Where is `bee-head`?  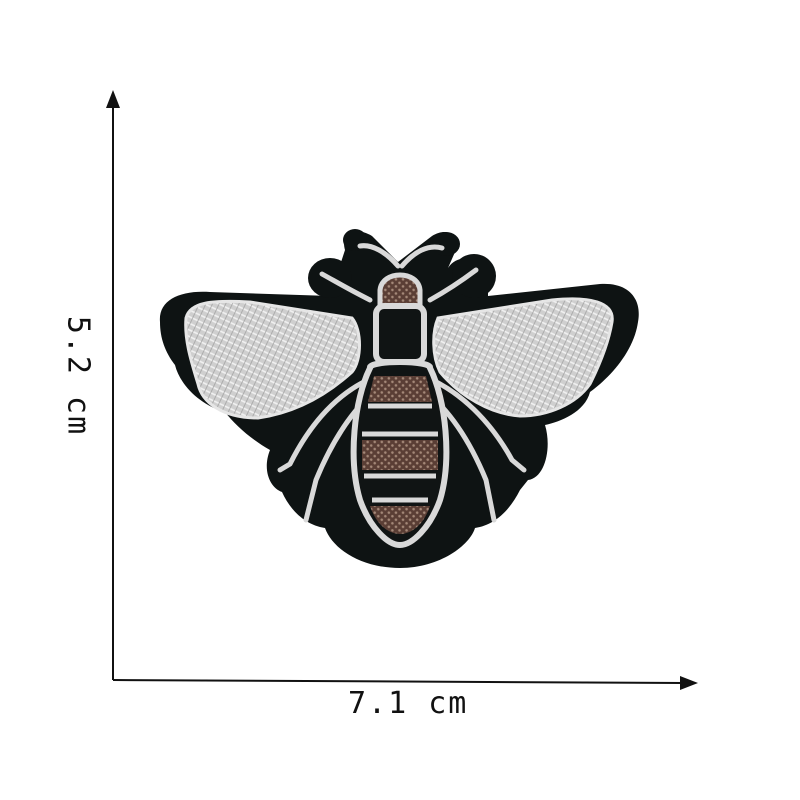 bee-head is located at coordinates (400, 290).